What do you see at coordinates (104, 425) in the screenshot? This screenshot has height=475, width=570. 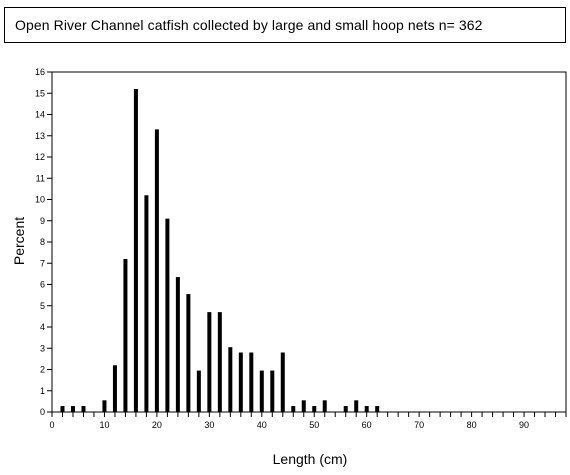 I see `x-tick-label: 10` at bounding box center [104, 425].